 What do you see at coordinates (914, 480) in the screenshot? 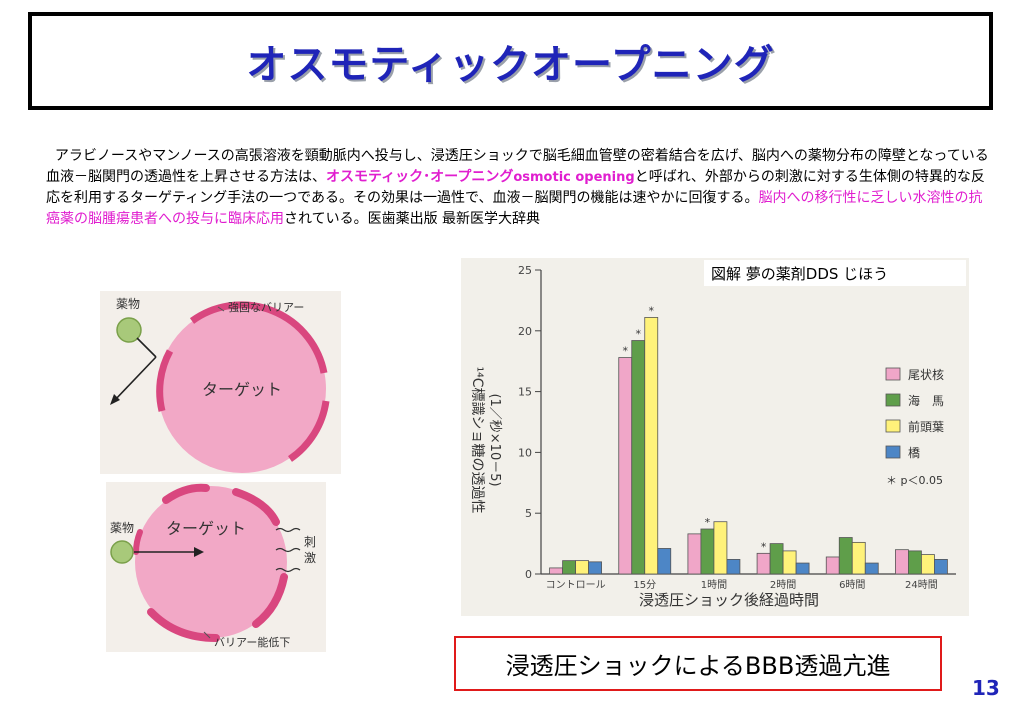
I see `legend-note: ＊ p＜0.05` at bounding box center [914, 480].